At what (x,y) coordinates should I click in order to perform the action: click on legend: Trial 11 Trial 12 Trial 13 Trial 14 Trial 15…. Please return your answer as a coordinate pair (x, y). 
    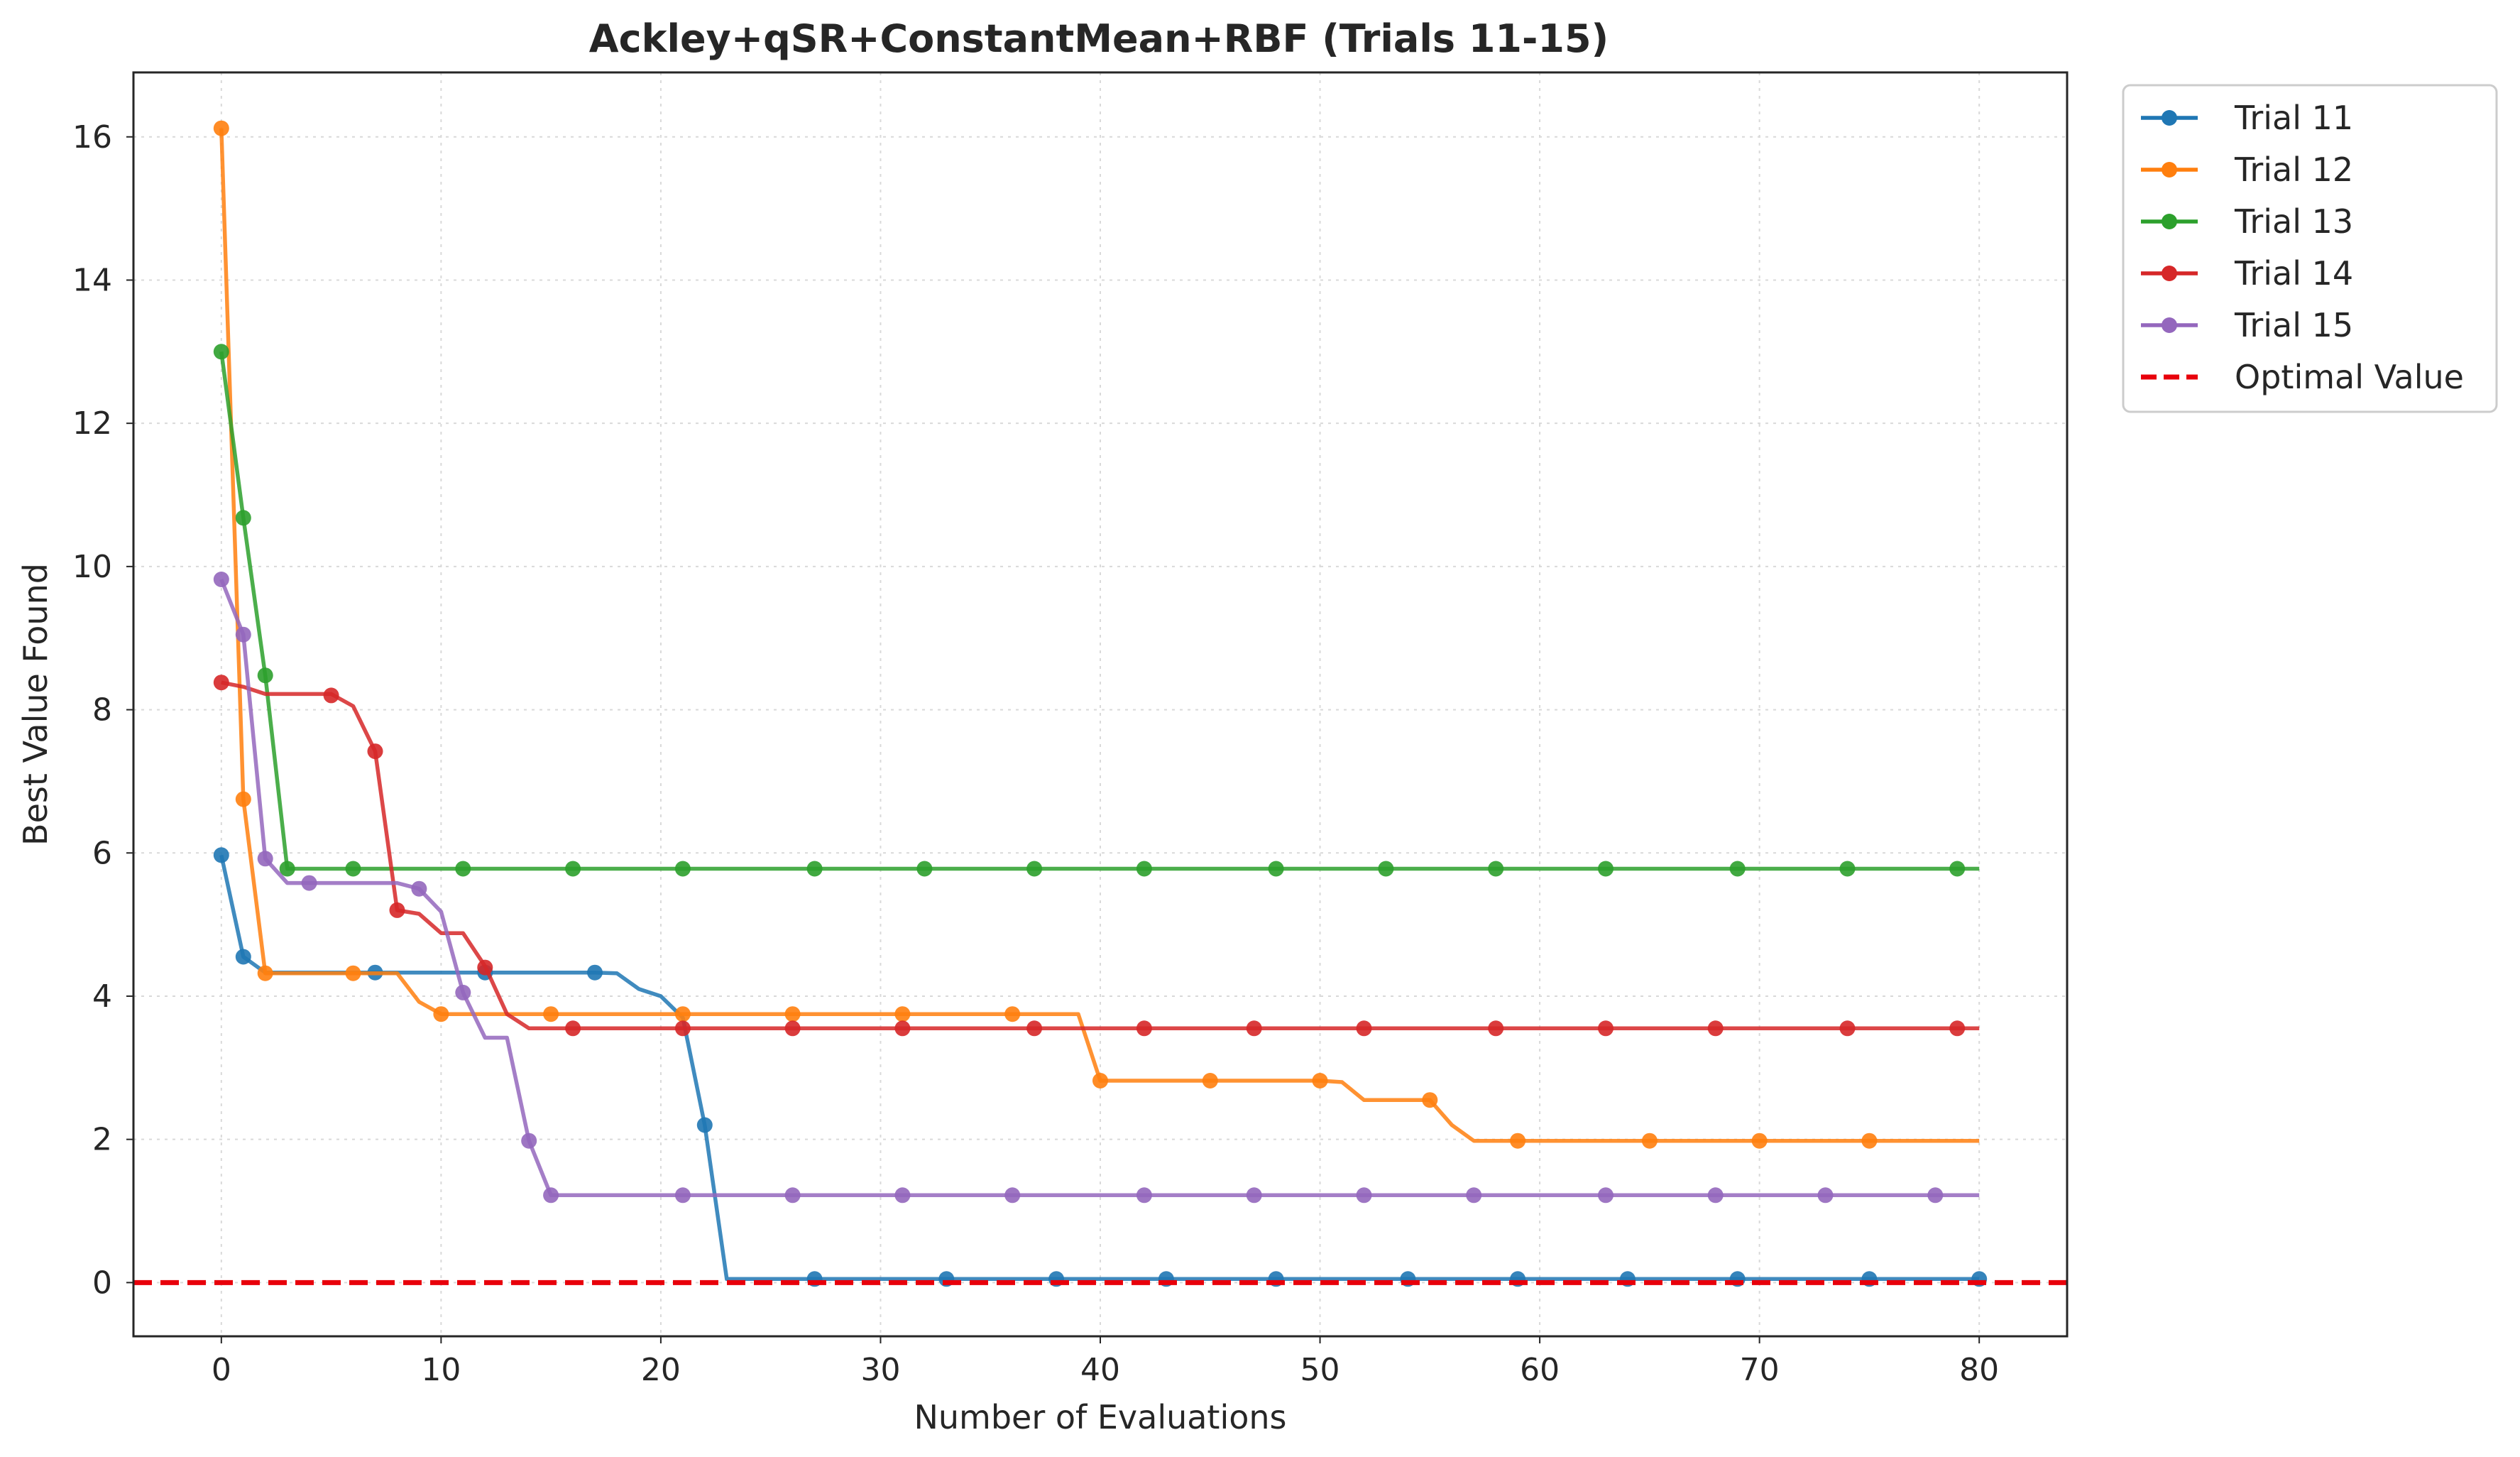
    Looking at the image, I should click on (2310, 248).